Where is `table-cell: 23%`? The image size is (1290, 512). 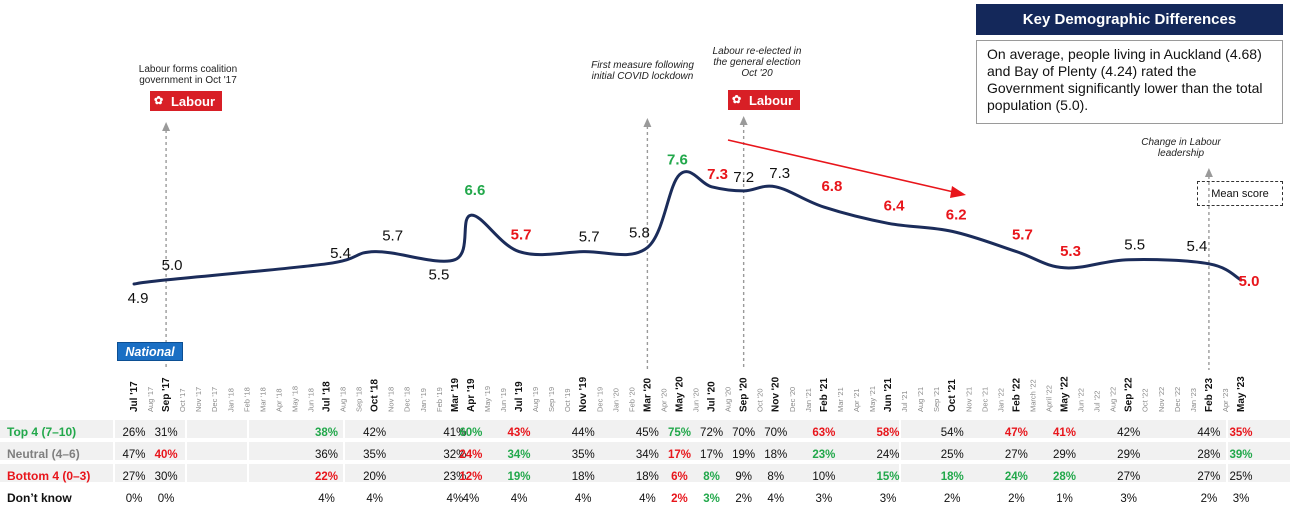 table-cell: 23% is located at coordinates (823, 455).